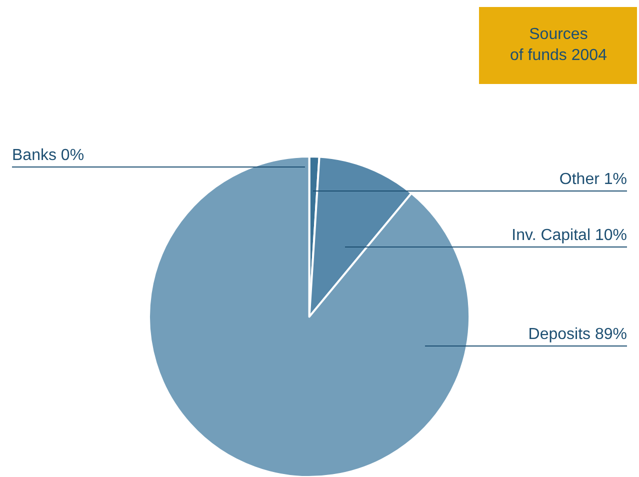 The height and width of the screenshot is (477, 639). What do you see at coordinates (551, 235) in the screenshot?
I see `slice-label: Inv. Capital` at bounding box center [551, 235].